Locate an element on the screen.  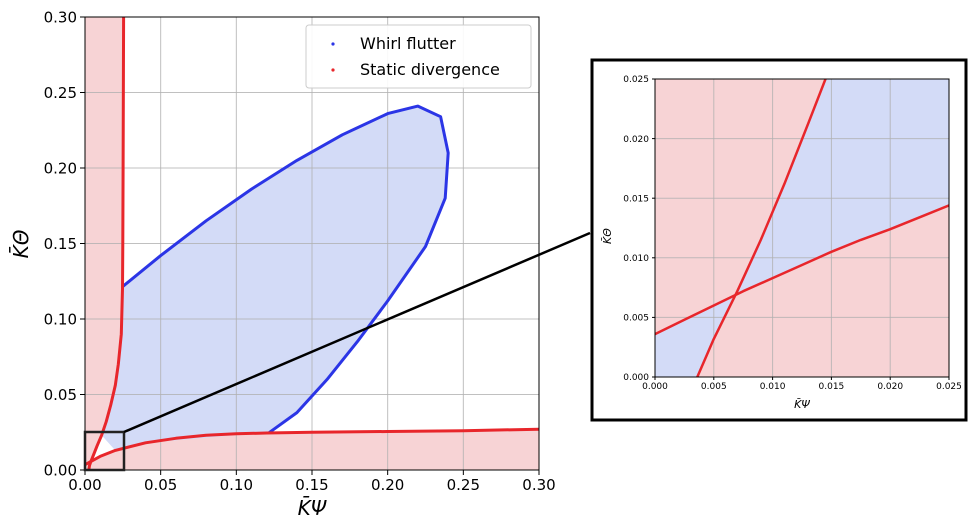
inset-x-axis-label: K̄Ψ is located at coordinates (802, 404).